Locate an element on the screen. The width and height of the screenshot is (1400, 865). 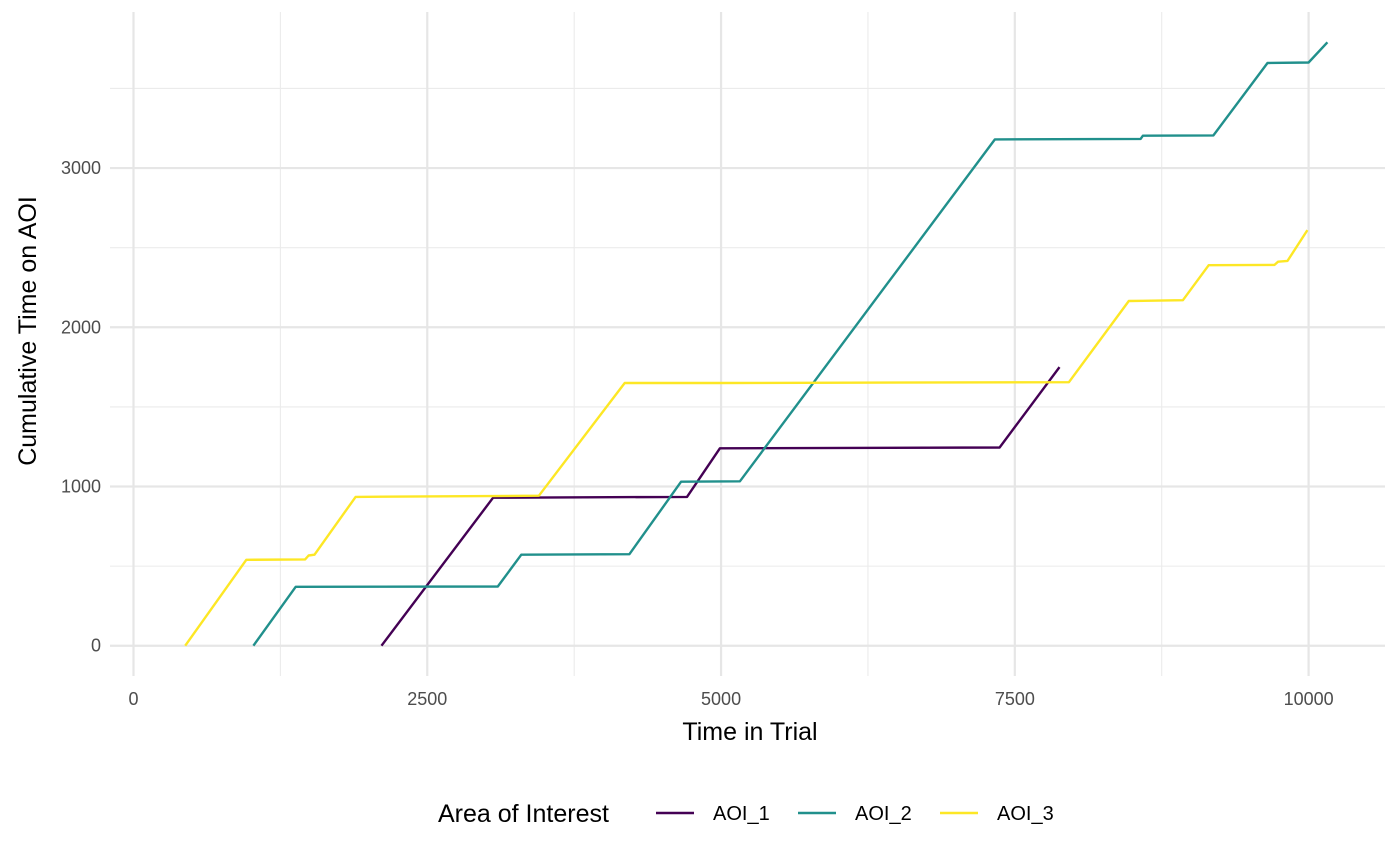
legend-items: AOI_1 AOI_2 AOI_3 is located at coordinates (855, 814).